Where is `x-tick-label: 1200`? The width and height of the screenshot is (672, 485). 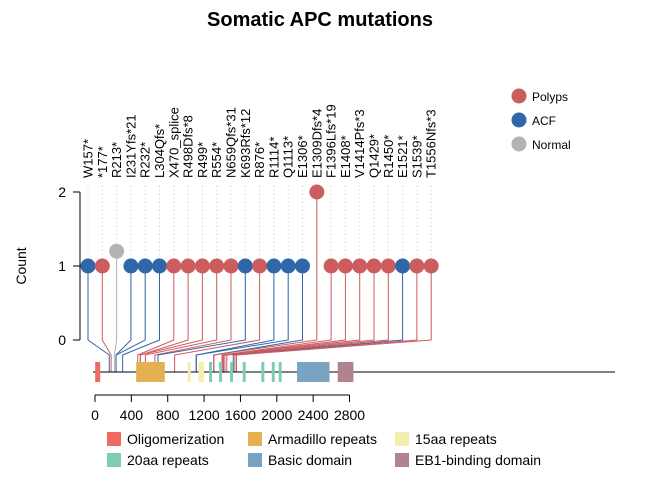
x-tick-label: 1200 is located at coordinates (204, 415).